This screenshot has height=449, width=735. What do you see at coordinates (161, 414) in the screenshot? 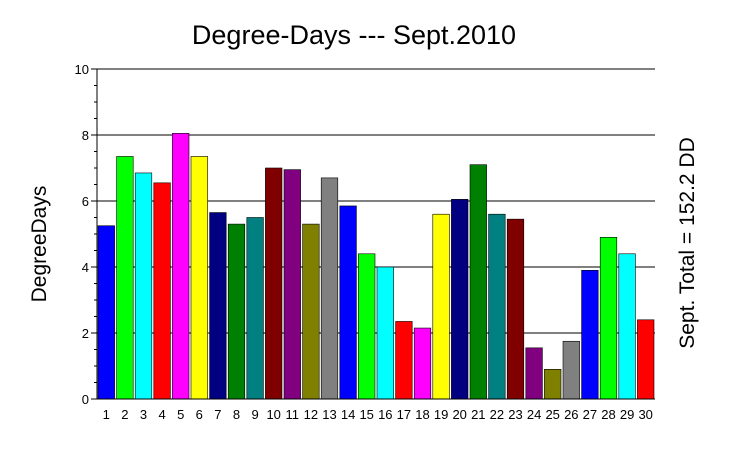
I see `x-tick-label: 4` at bounding box center [161, 414].